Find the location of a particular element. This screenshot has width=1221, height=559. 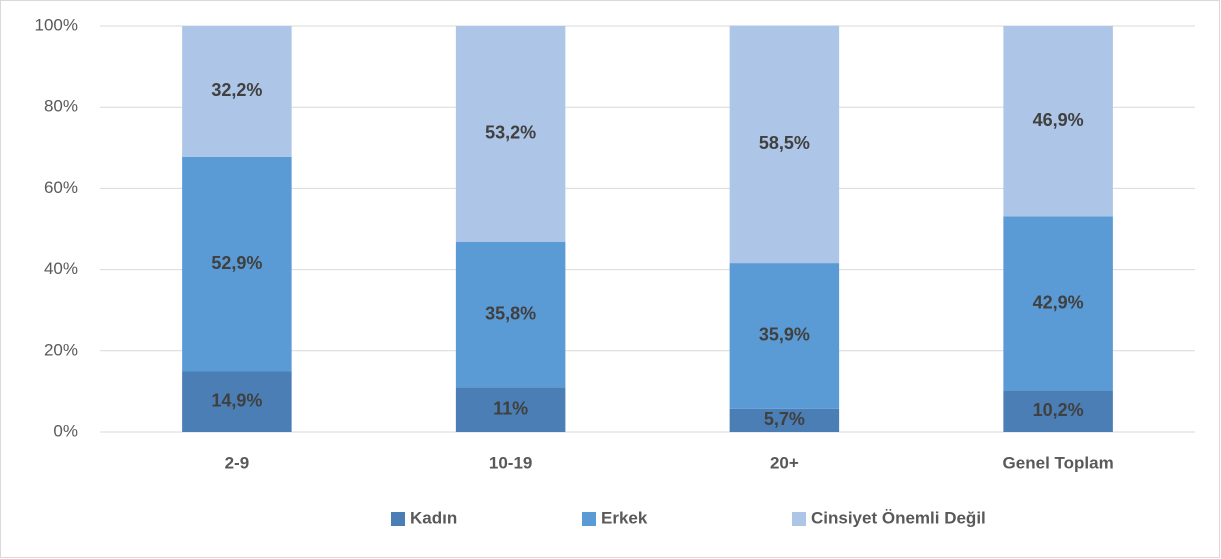

y-tick-label: 80% is located at coordinates (61, 106).